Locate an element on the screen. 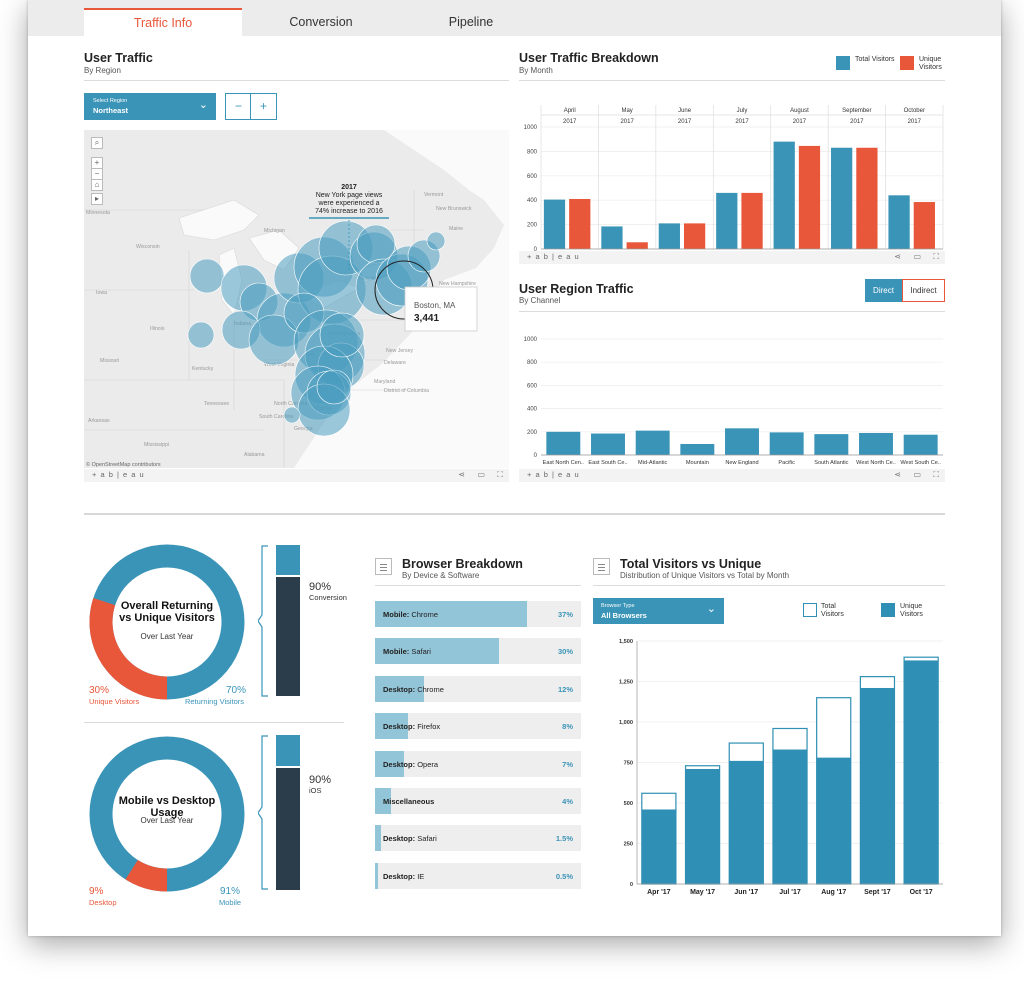 The width and height of the screenshot is (1024, 991). browser-row-name: Chrome is located at coordinates (430, 689).